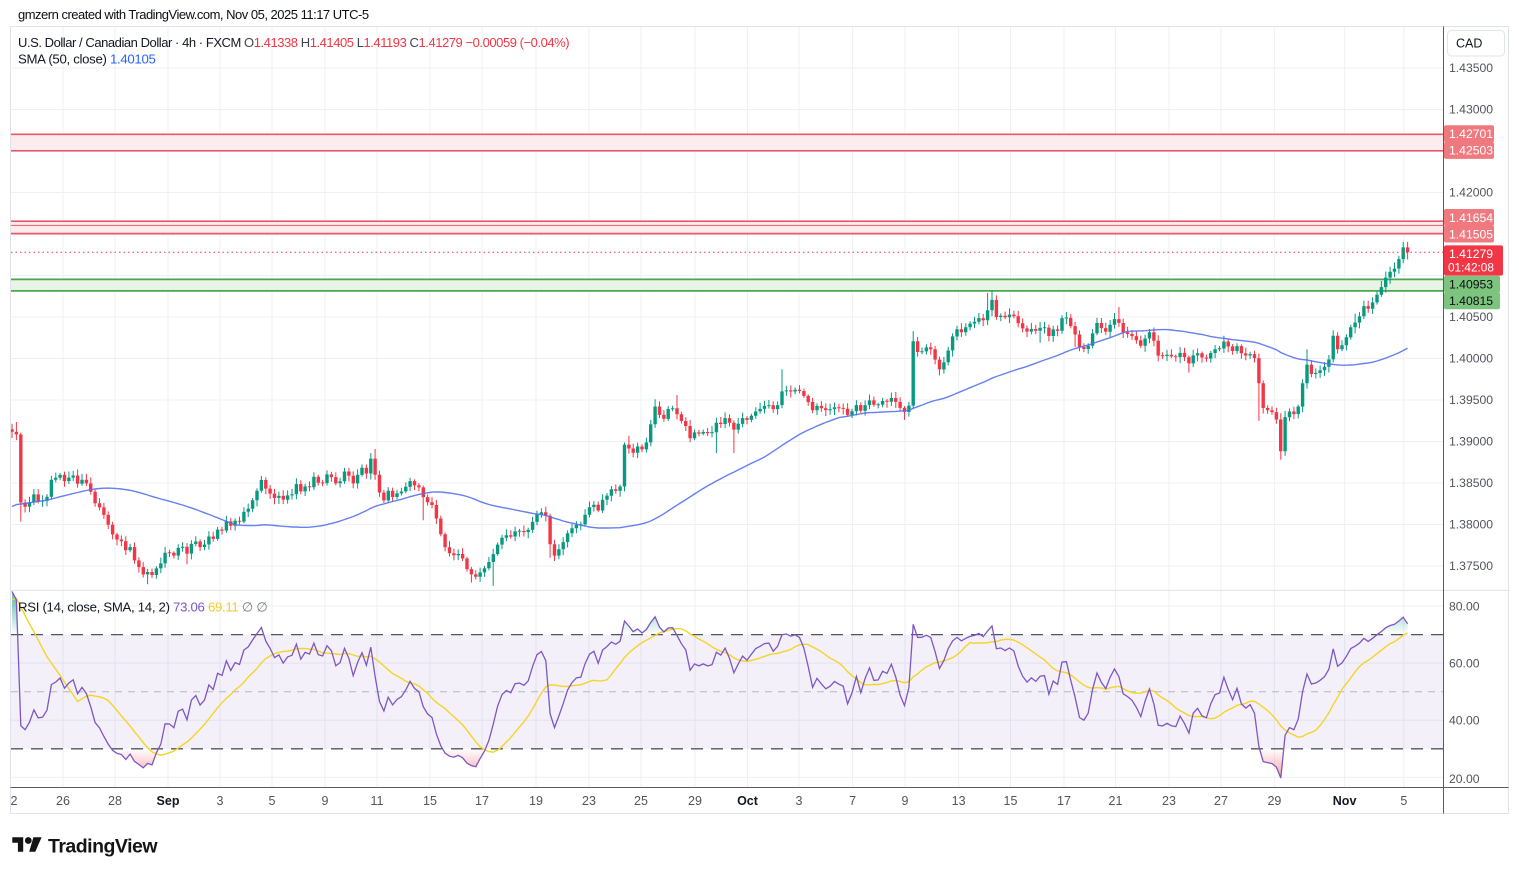 Image resolution: width=1519 pixels, height=880 pixels. What do you see at coordinates (1471, 234) in the screenshot?
I see `svg-text: 1.41505` at bounding box center [1471, 234].